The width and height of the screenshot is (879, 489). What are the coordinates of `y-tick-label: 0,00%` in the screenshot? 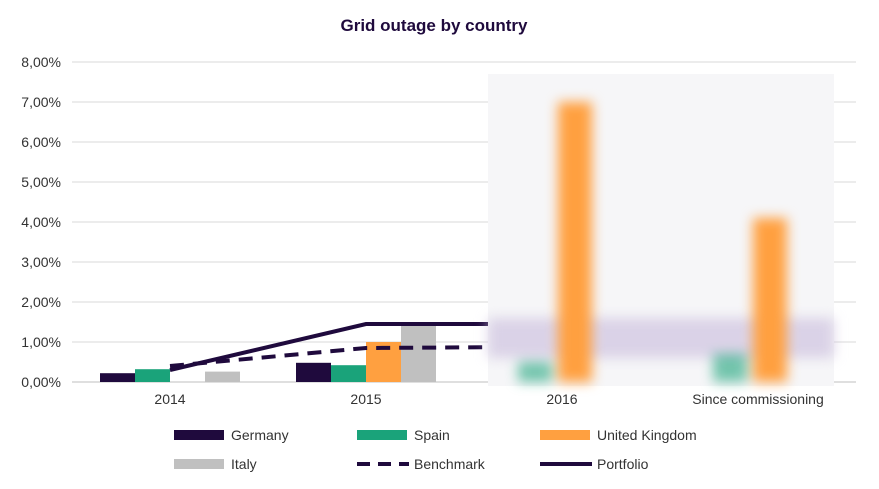 It's located at (41, 382).